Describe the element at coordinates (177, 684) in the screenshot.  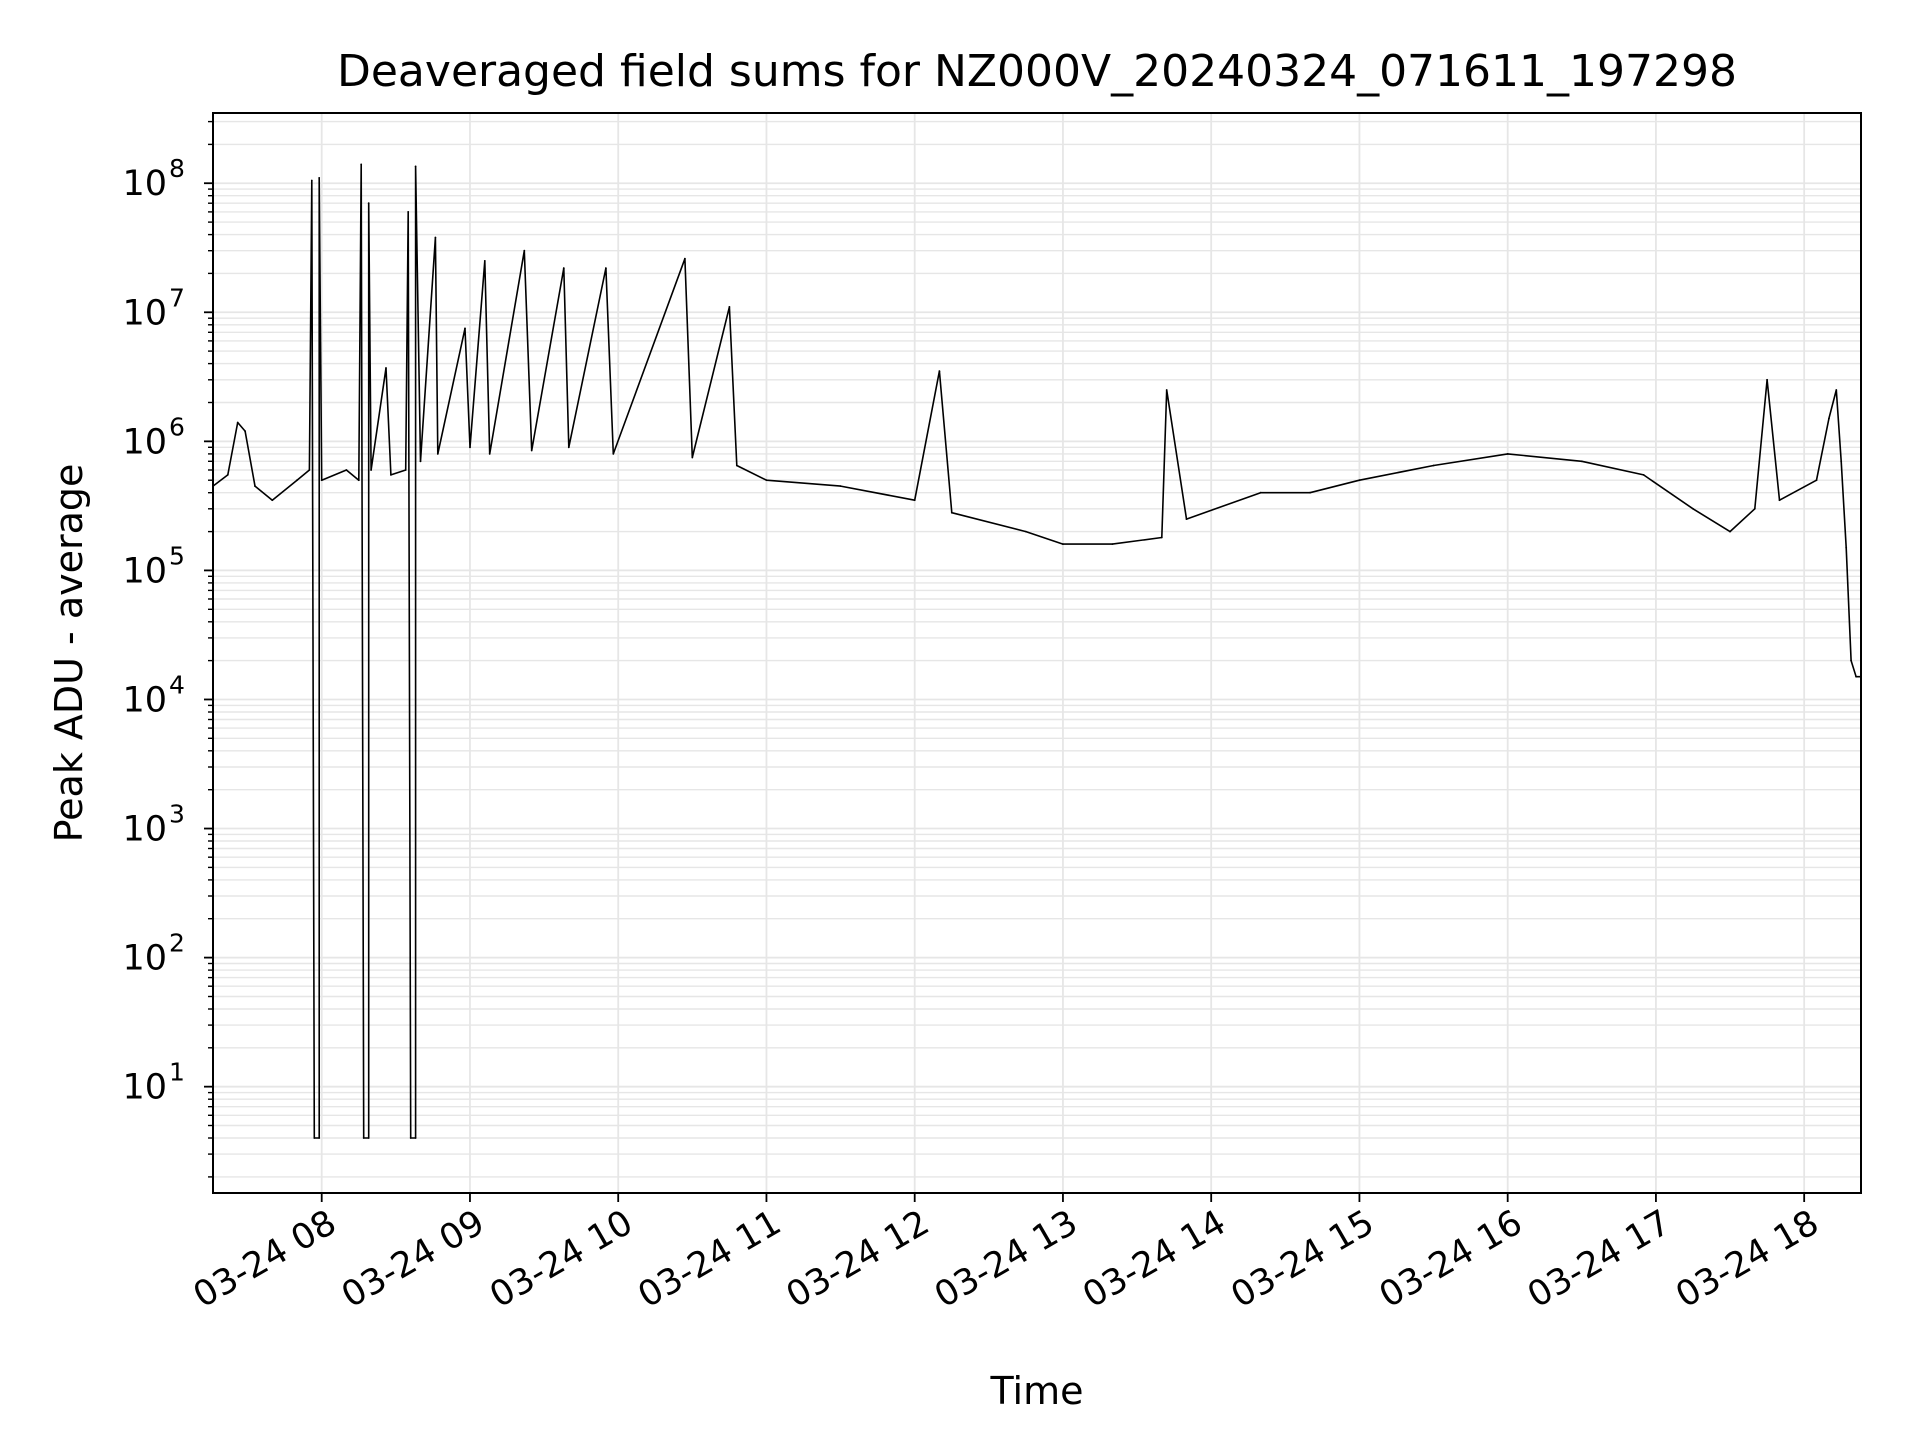
I see `y-tick-exponent: 4` at that location.